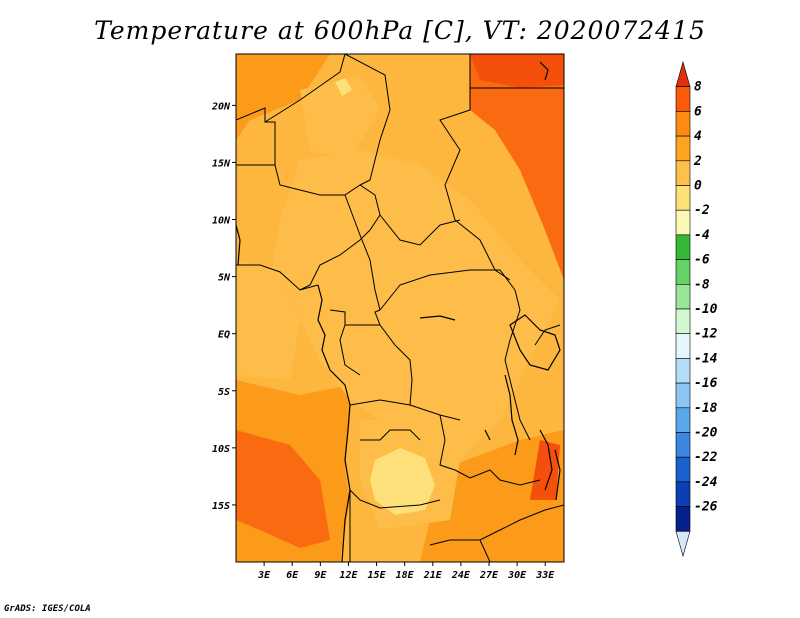 The height and width of the screenshot is (618, 800). I want to click on colorbar-label: -24, so click(706, 482).